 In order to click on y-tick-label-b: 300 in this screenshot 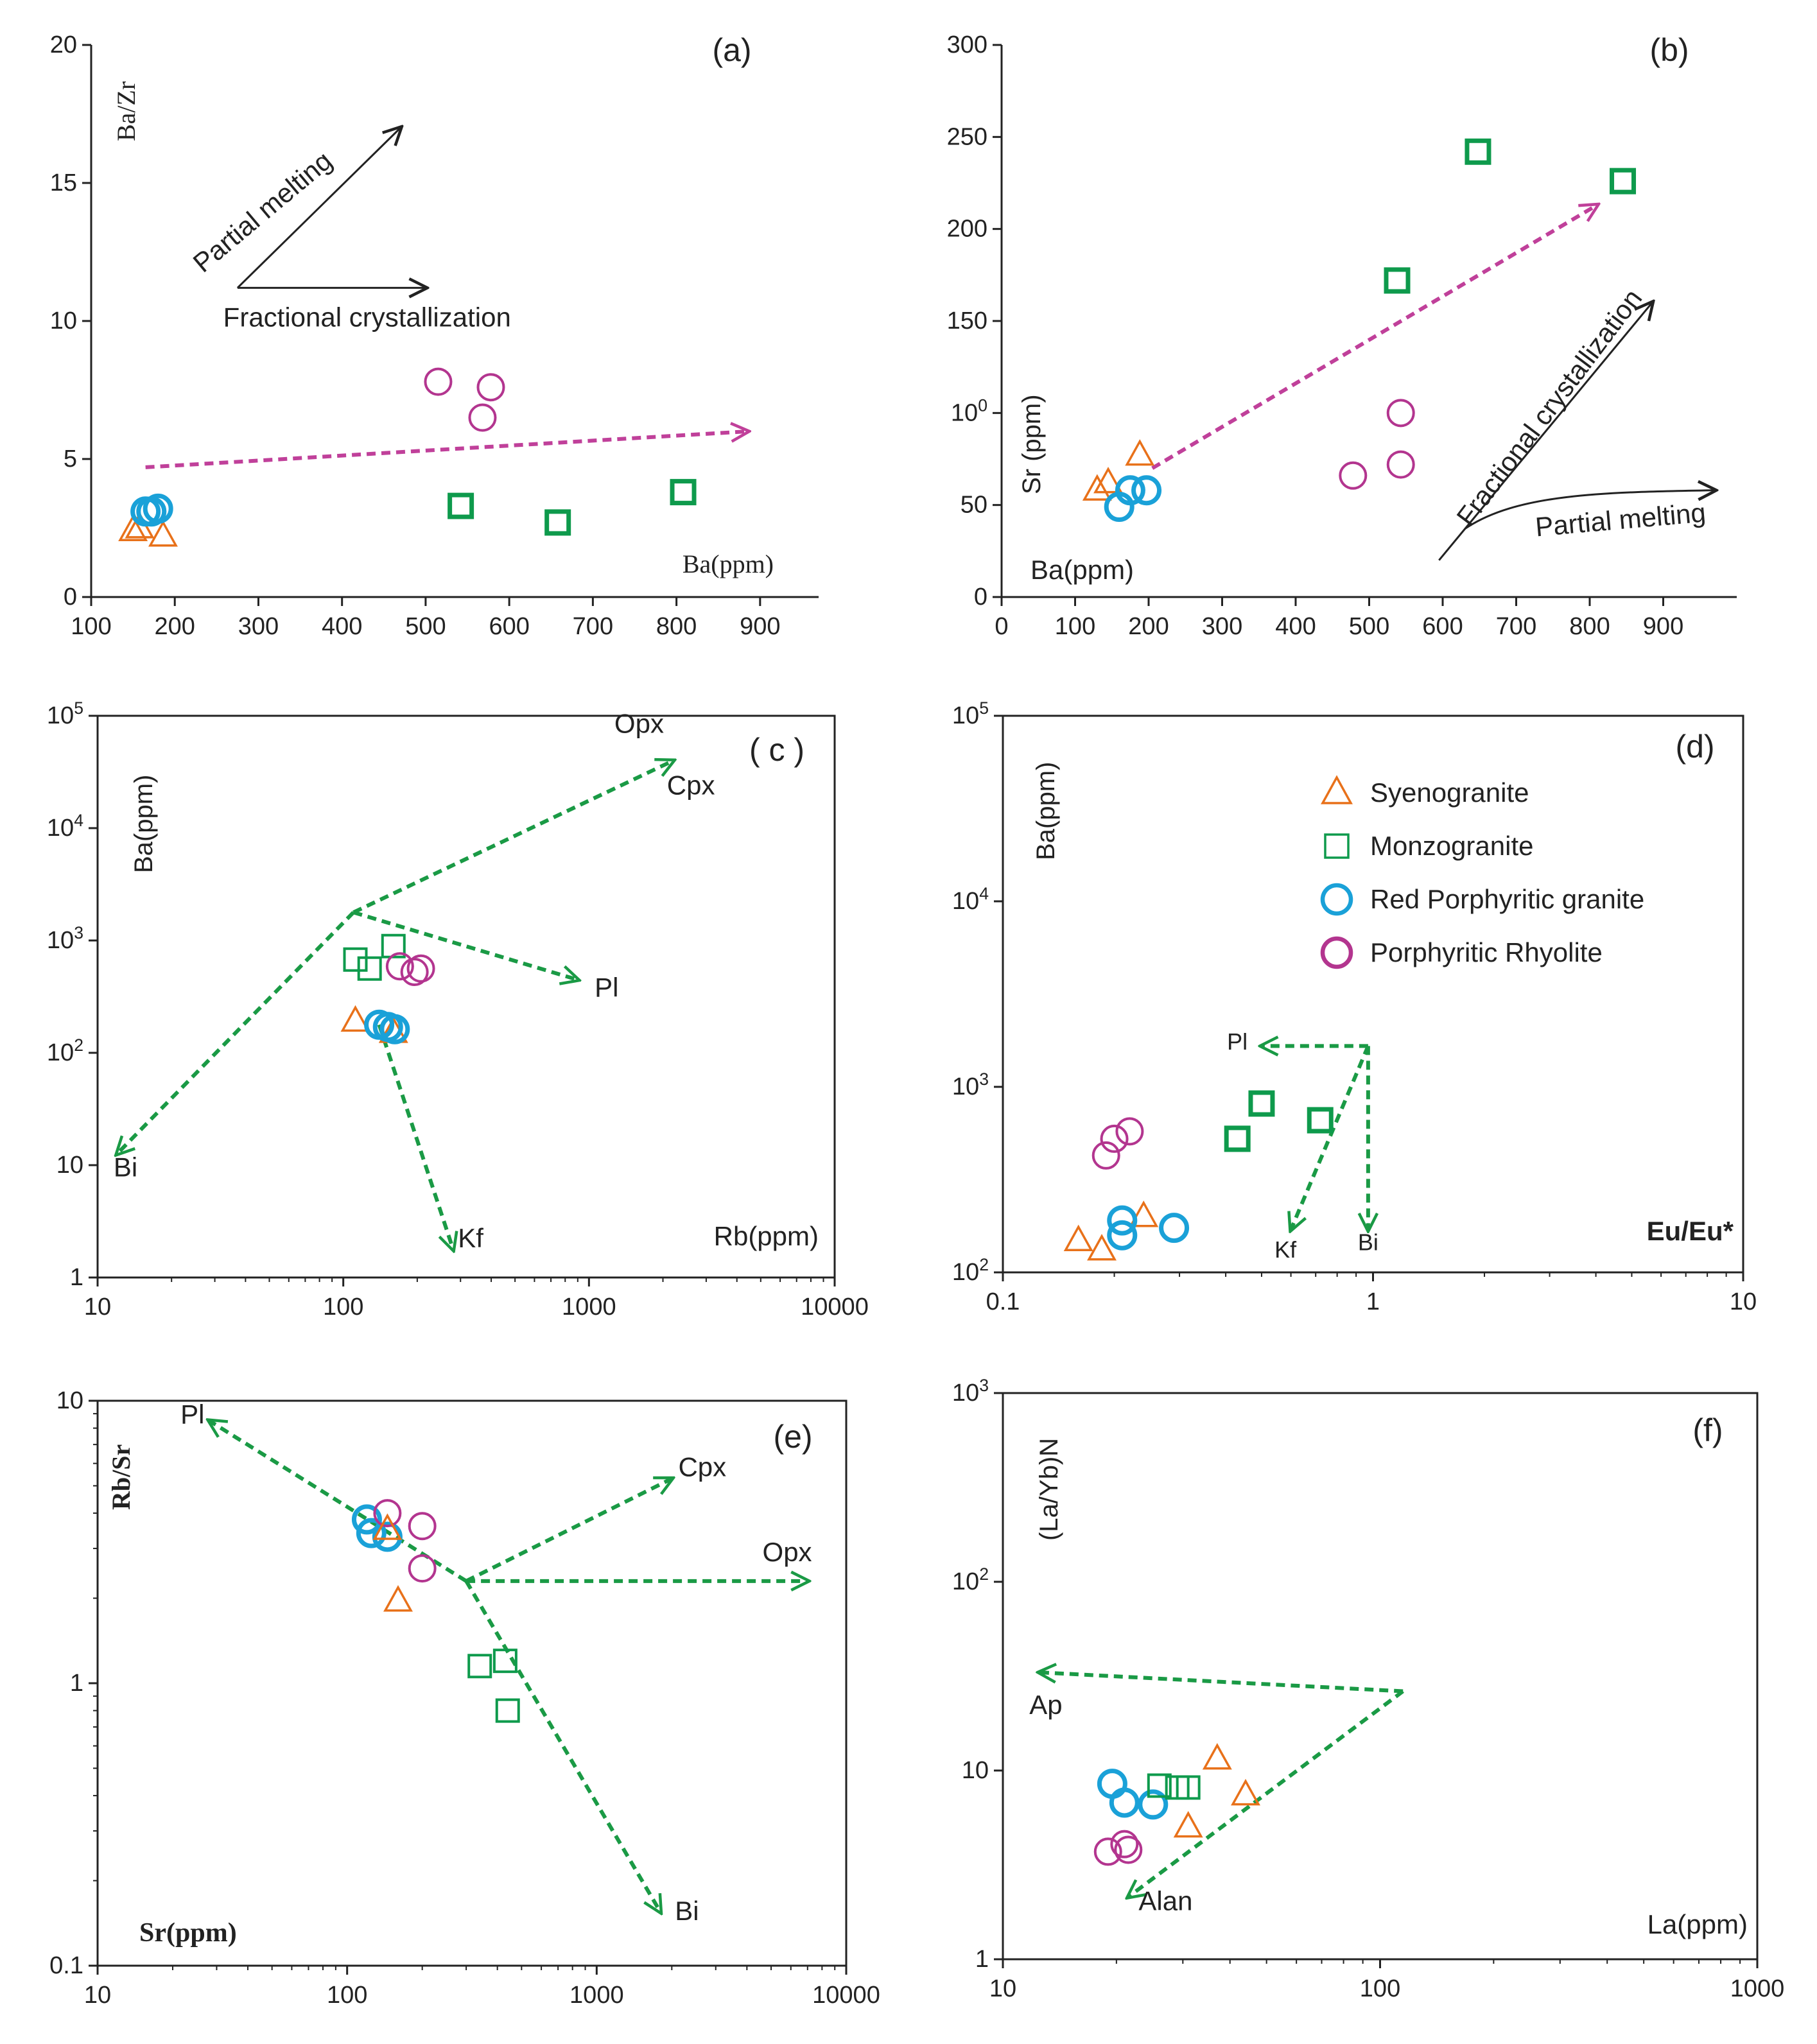, I will do `click(967, 44)`.